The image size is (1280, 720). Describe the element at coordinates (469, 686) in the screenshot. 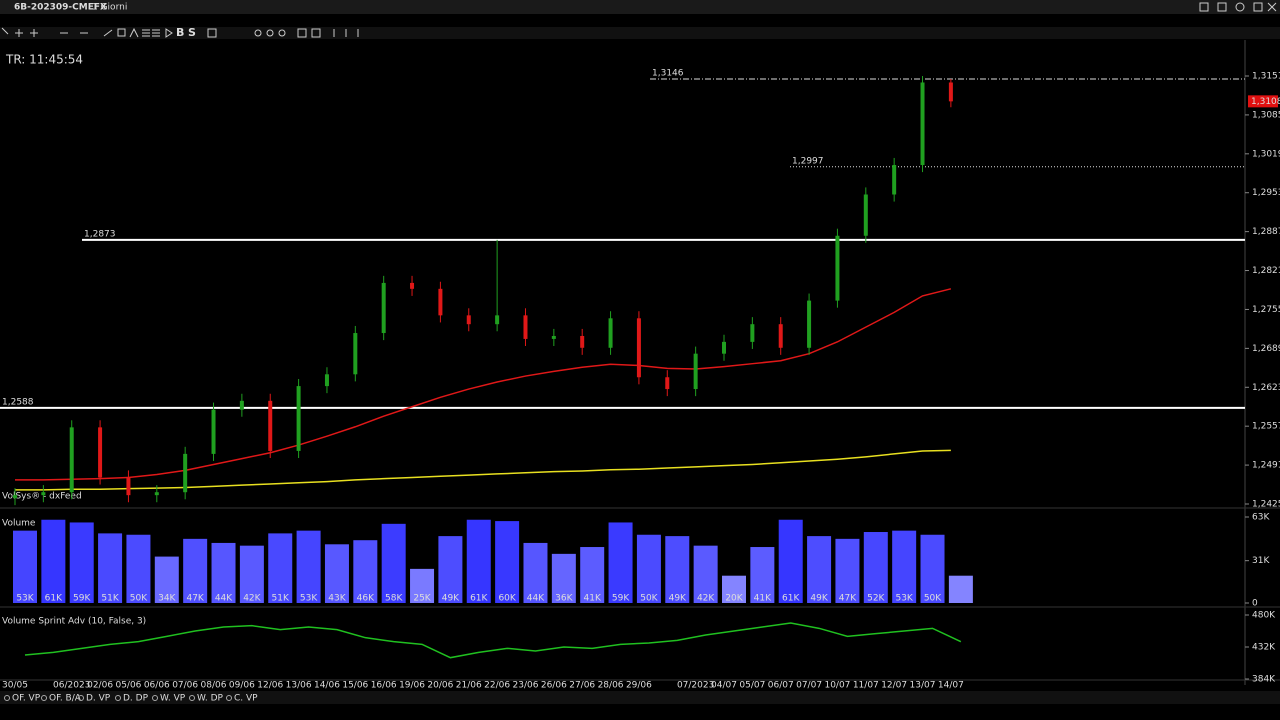

I see `date-label: 21/06` at that location.